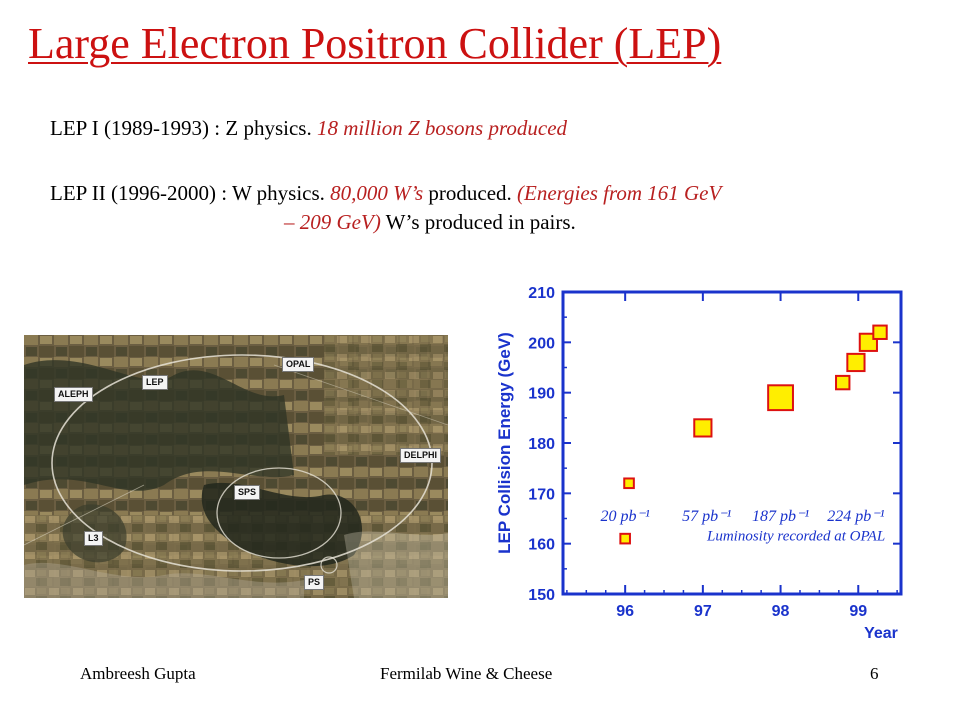  Describe the element at coordinates (442, 128) in the screenshot. I see `lep1-highlight: 18 million Z bosons produced` at that location.